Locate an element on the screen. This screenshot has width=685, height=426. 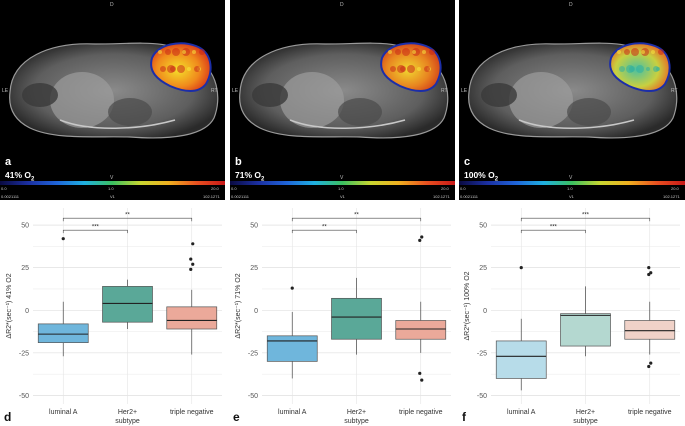
colorbar-min: 0.0 is located at coordinates (4, 188).